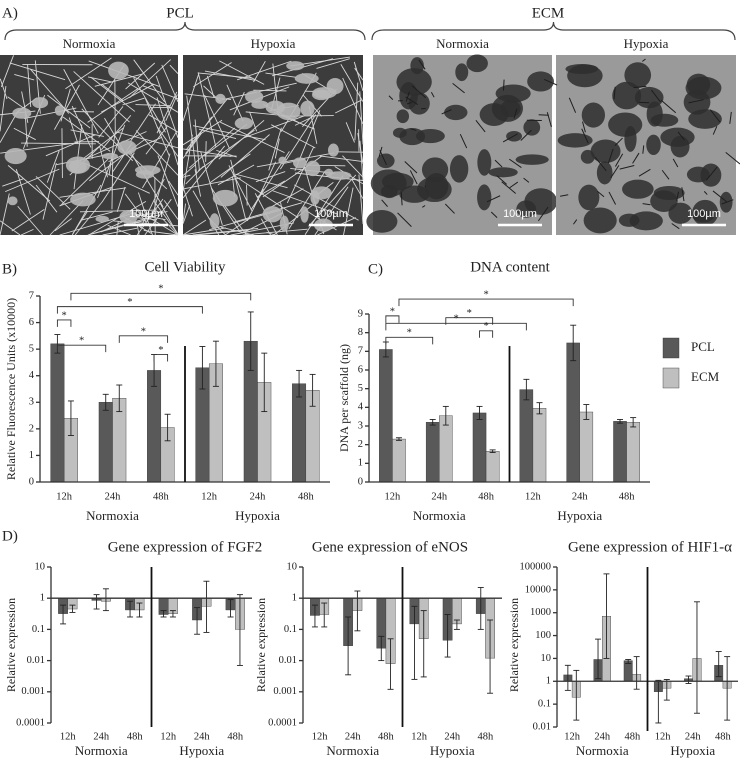 This screenshot has width=740, height=763. I want to click on y-tick-label: 0, so click(31, 481).